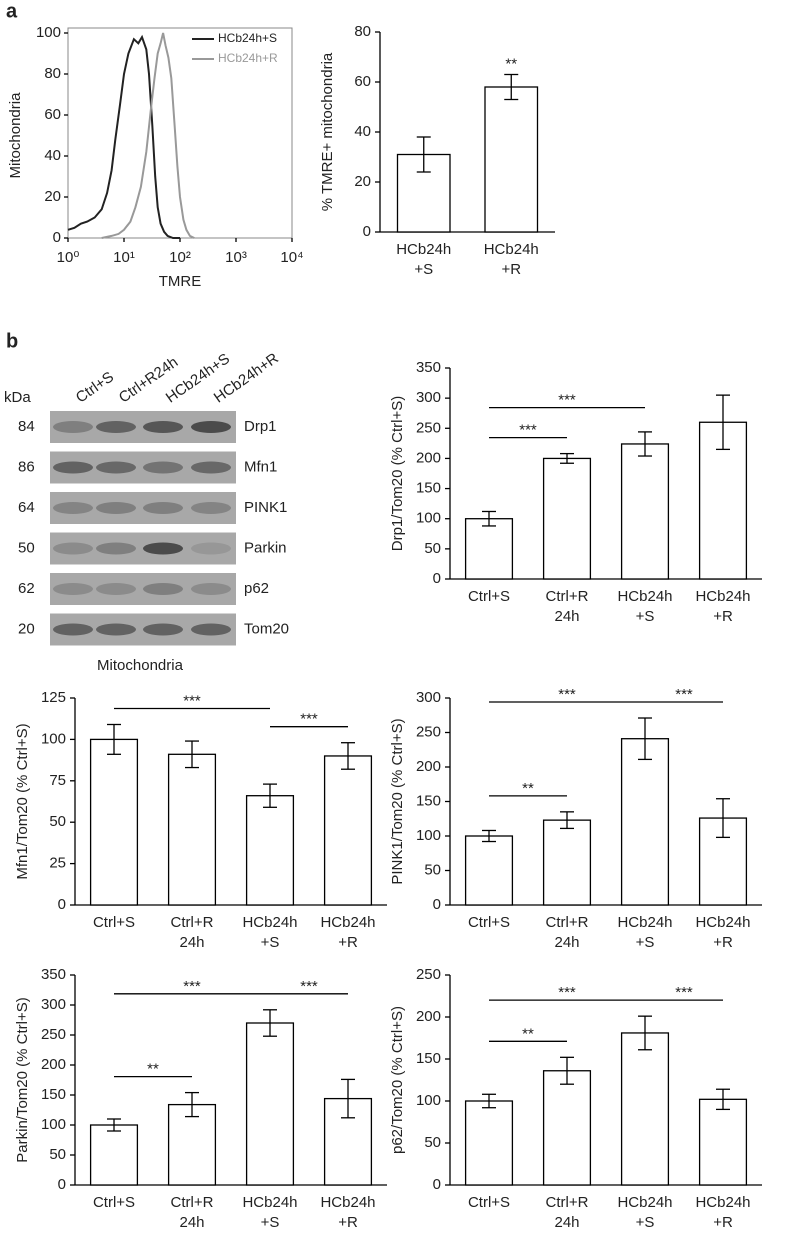 The height and width of the screenshot is (1238, 796). Describe the element at coordinates (236, 257) in the screenshot. I see `x-tick-label: 10³` at that location.